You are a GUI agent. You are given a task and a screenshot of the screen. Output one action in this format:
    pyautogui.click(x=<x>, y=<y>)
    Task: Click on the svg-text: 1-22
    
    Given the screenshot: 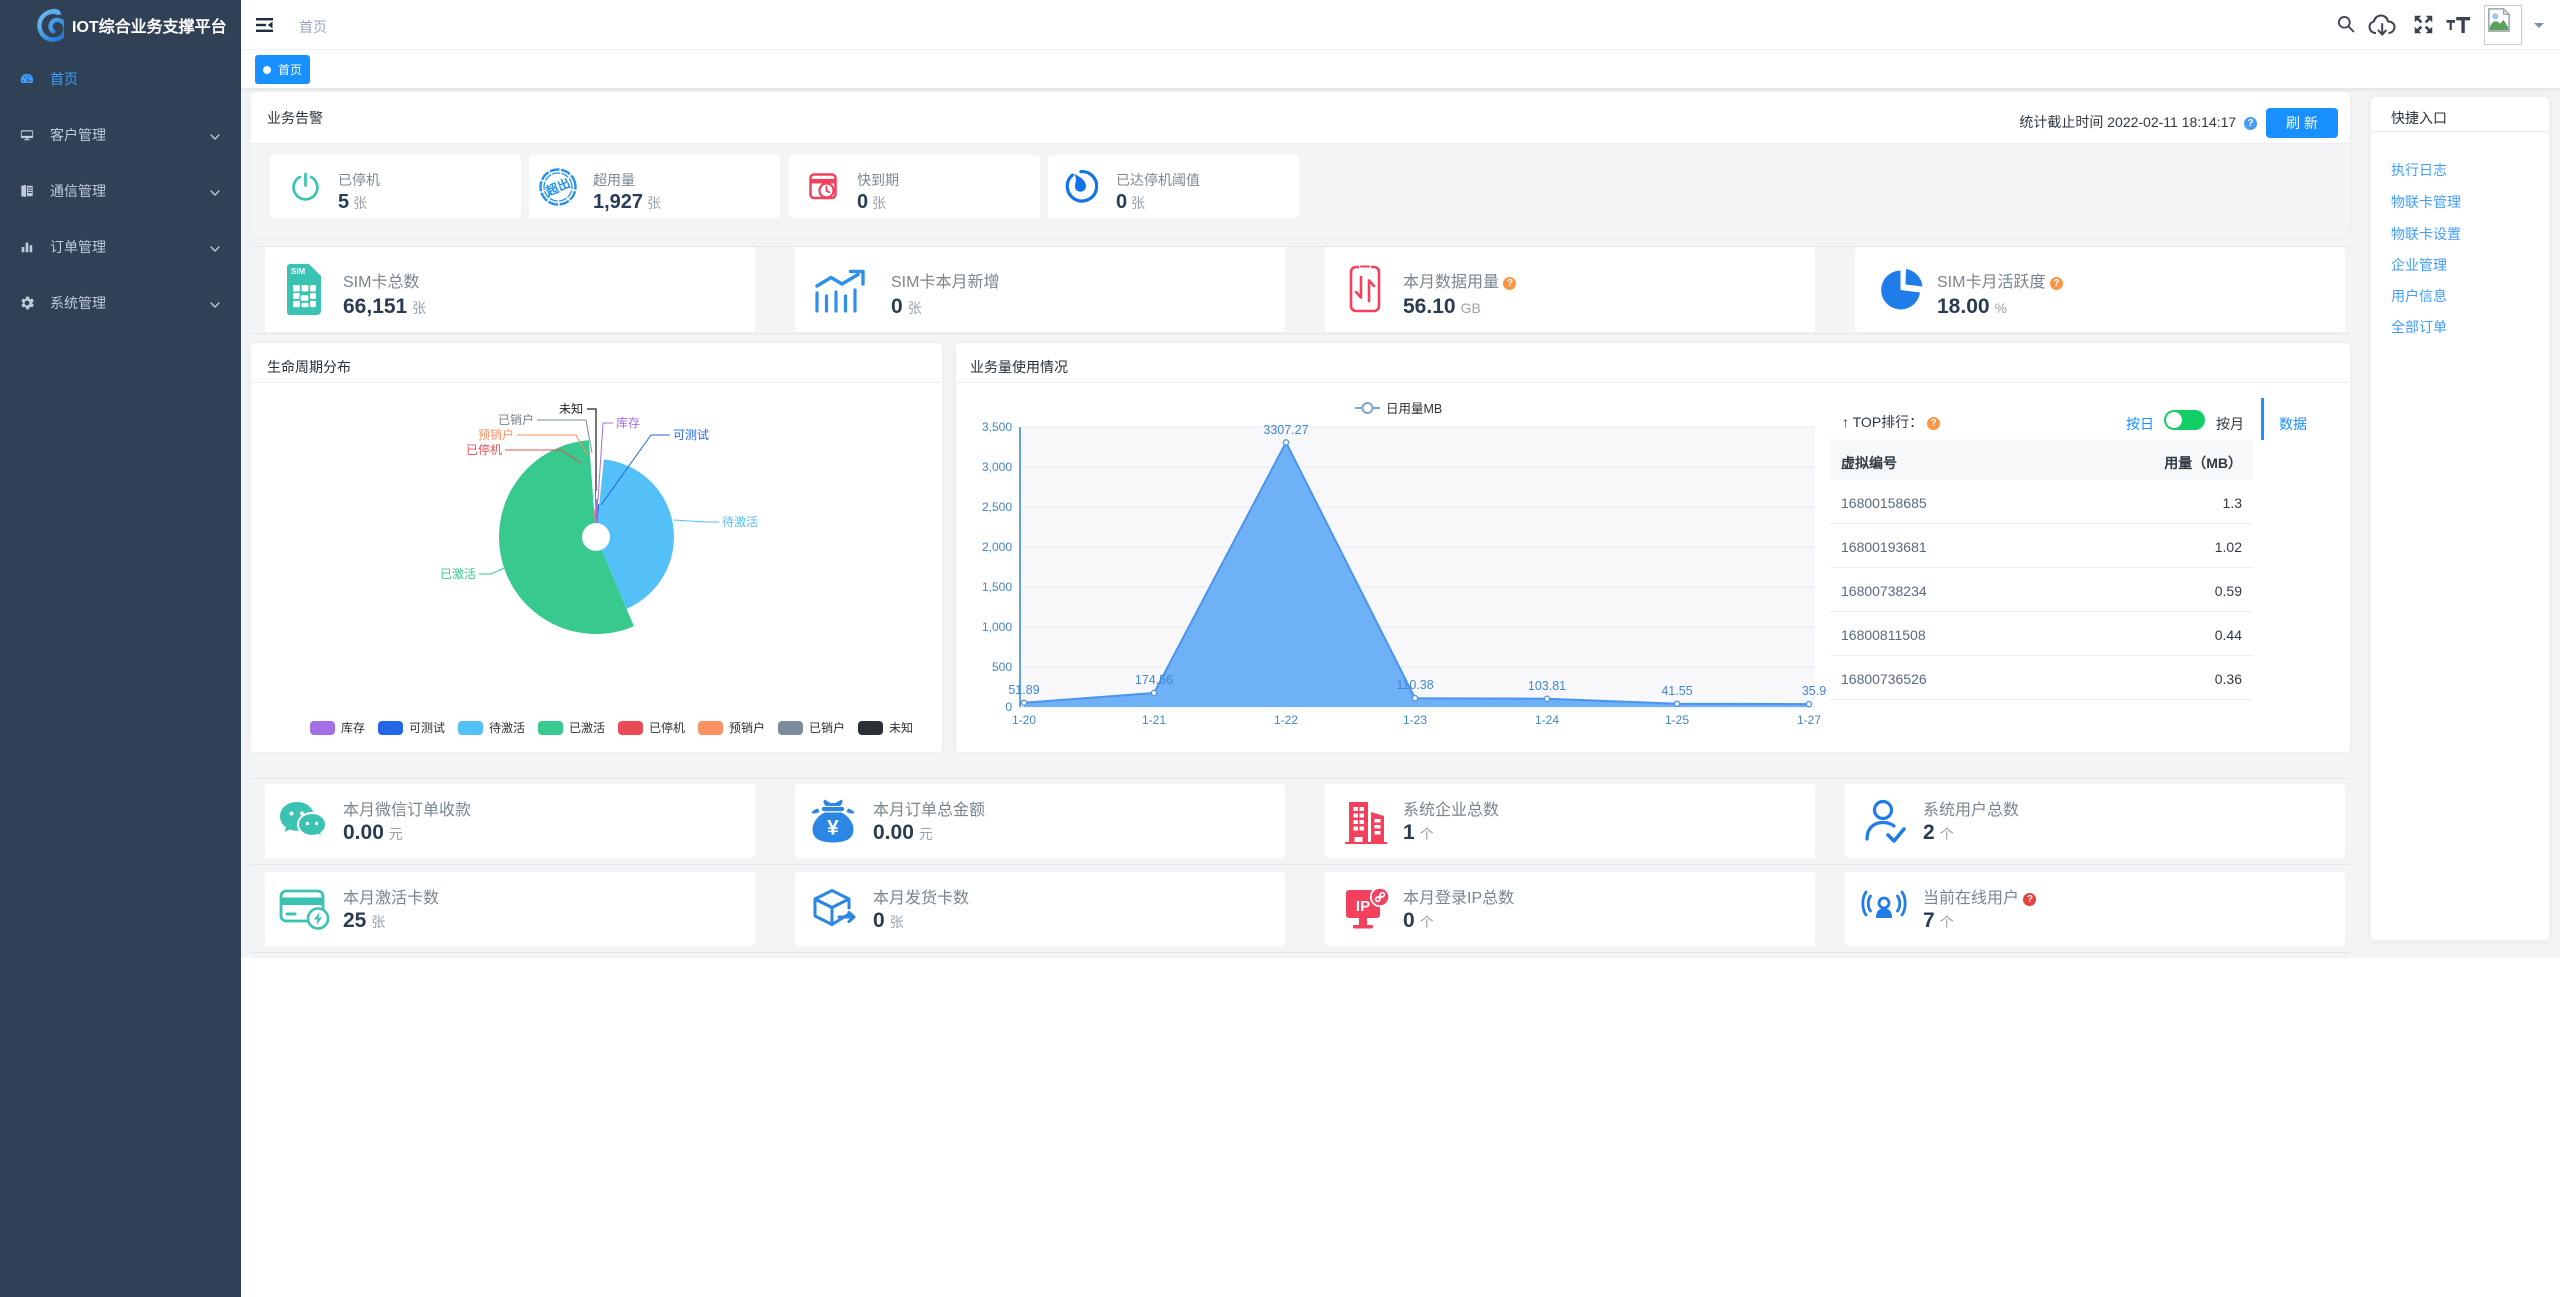 What is the action you would take?
    pyautogui.click(x=1286, y=720)
    